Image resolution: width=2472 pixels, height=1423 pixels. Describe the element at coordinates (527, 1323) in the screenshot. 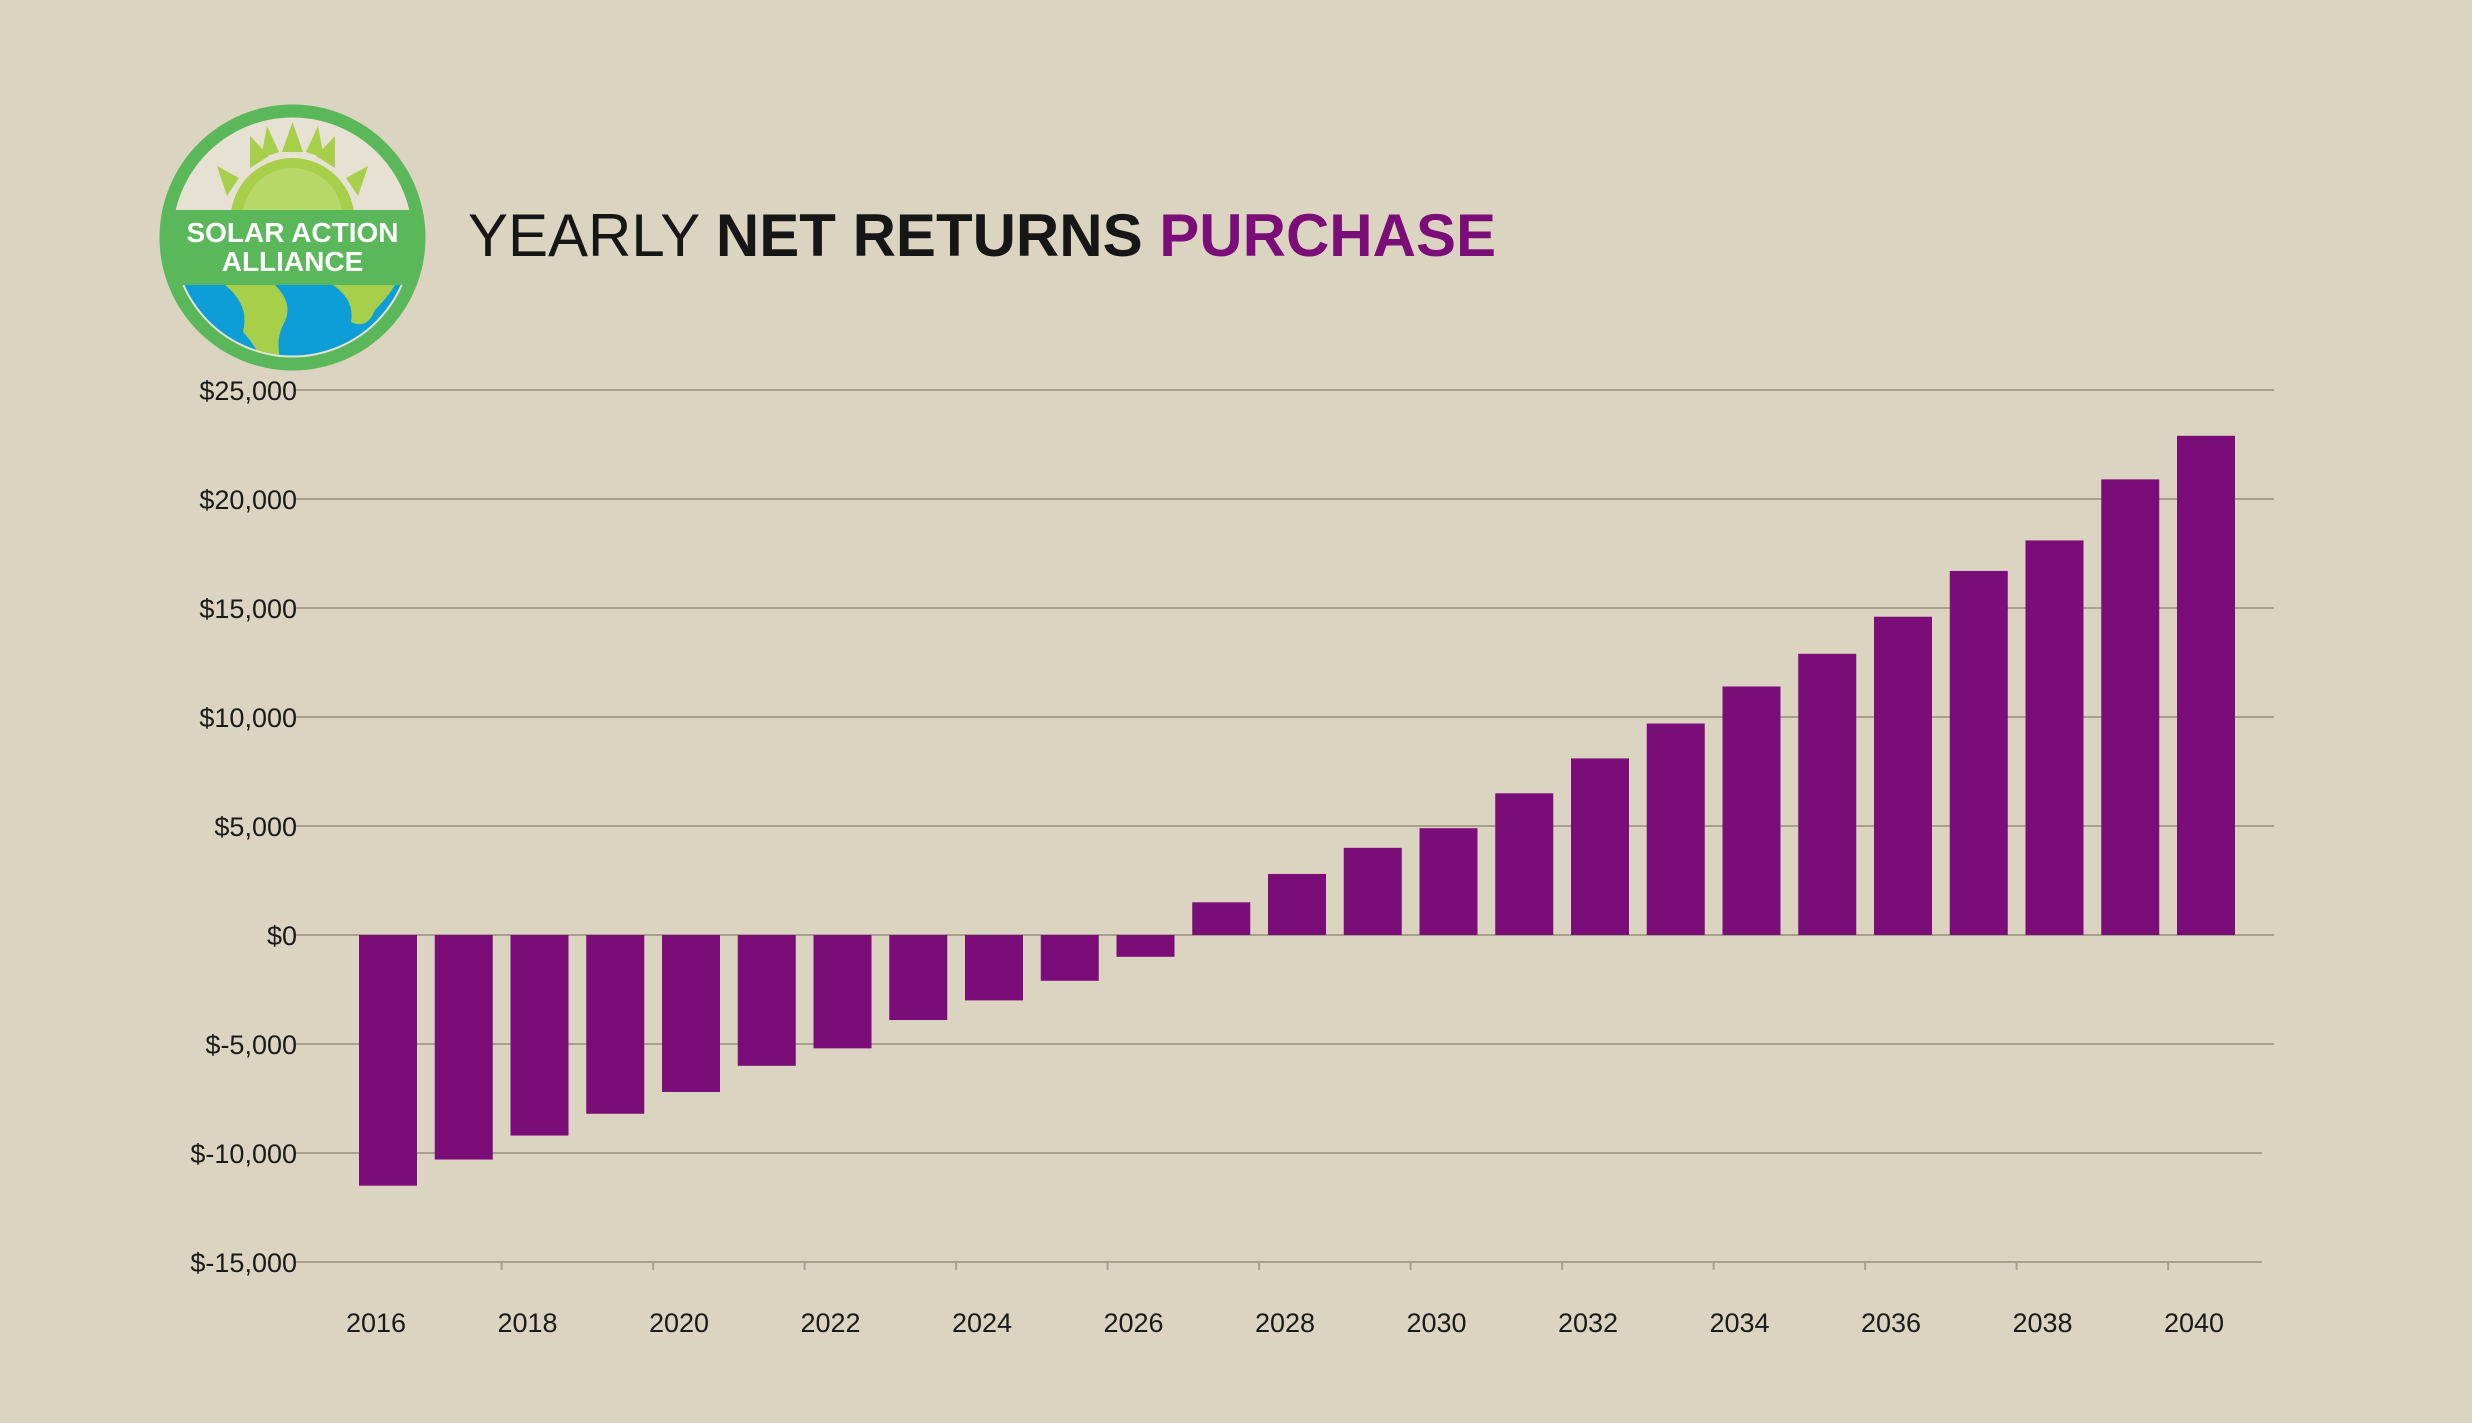

I see `x-tick-label: 2018` at that location.